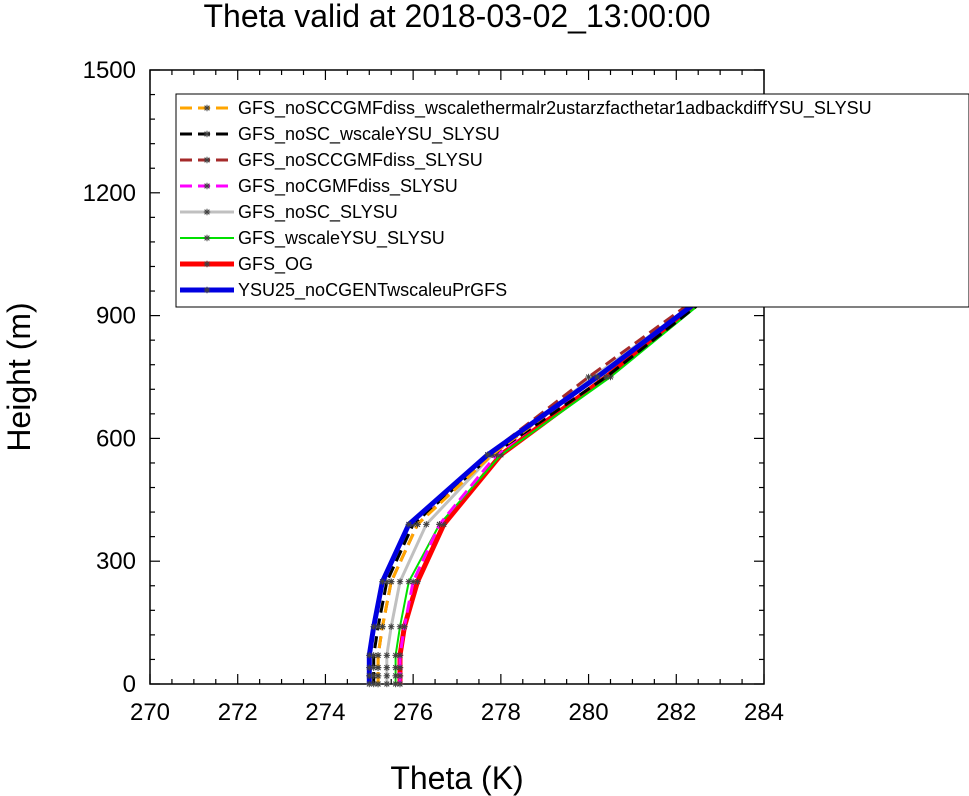 The height and width of the screenshot is (796, 969). Describe the element at coordinates (275, 264) in the screenshot. I see `legend-label-6: GFS_OG` at that location.